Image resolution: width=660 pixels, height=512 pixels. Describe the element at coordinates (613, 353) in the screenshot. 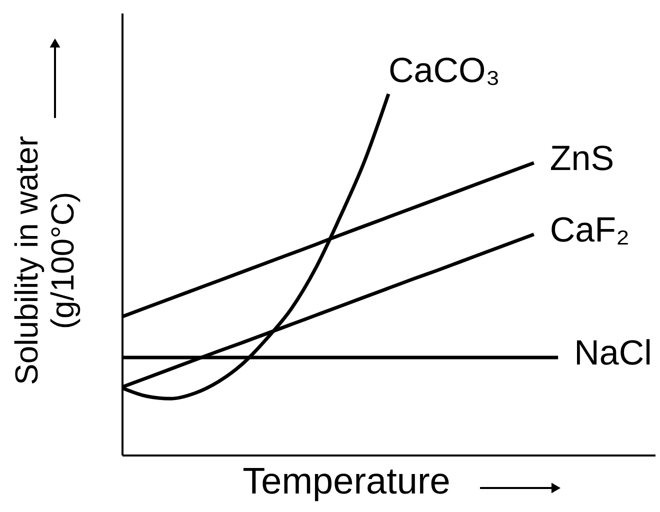

I see `series-label: NaCl` at that location.